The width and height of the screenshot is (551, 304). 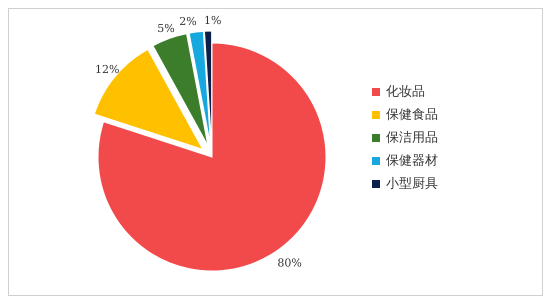 What do you see at coordinates (412, 184) in the screenshot?
I see `legend-label: 小型厨具` at bounding box center [412, 184].